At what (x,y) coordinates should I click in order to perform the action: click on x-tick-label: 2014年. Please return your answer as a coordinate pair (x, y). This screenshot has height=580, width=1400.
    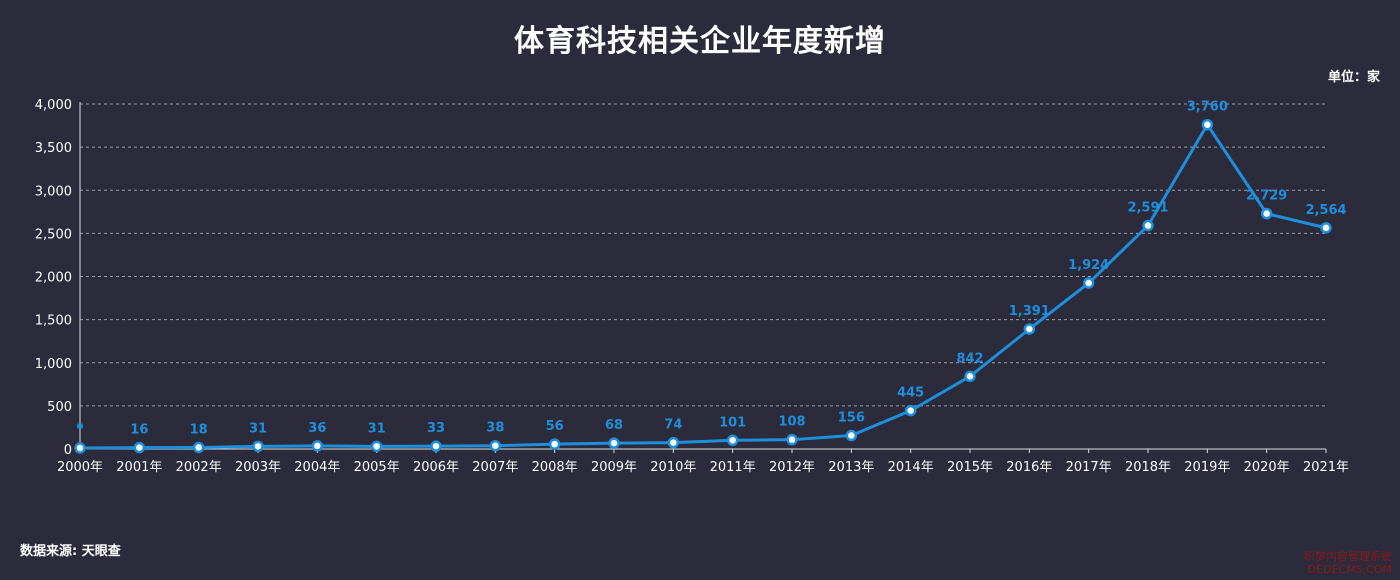
    Looking at the image, I should click on (911, 467).